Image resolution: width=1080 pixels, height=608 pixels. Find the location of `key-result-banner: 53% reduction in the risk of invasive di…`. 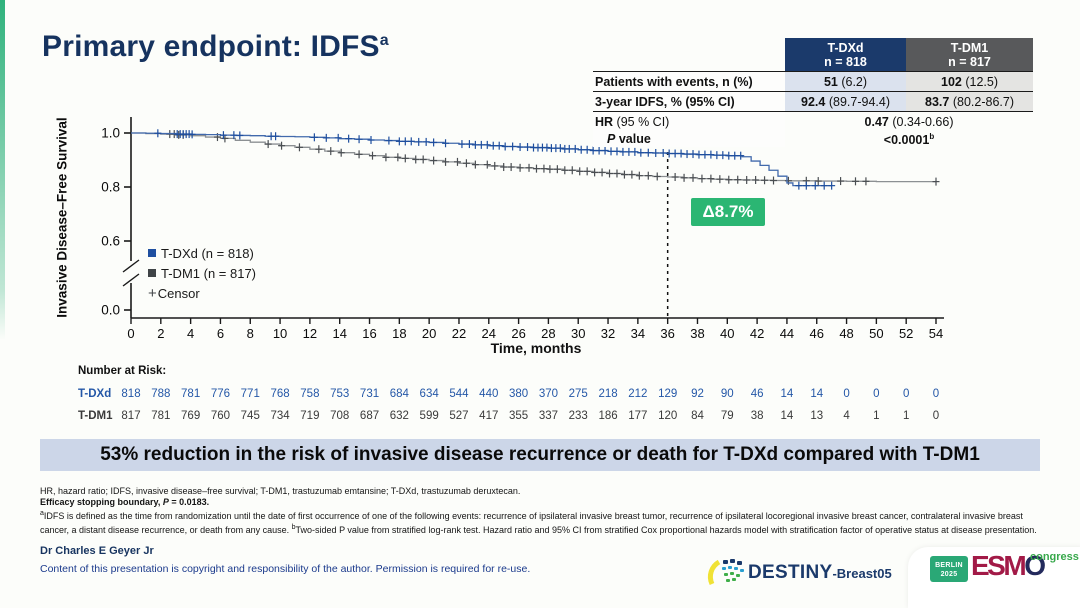

key-result-banner: 53% reduction in the risk of invasive di… is located at coordinates (540, 455).